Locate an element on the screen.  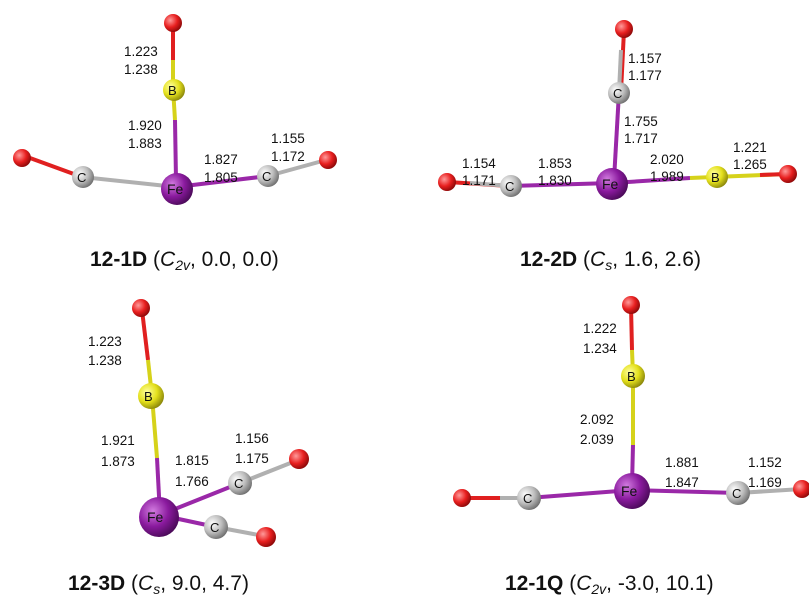
bond-length-CO-2: 1.175 is located at coordinates (252, 458).